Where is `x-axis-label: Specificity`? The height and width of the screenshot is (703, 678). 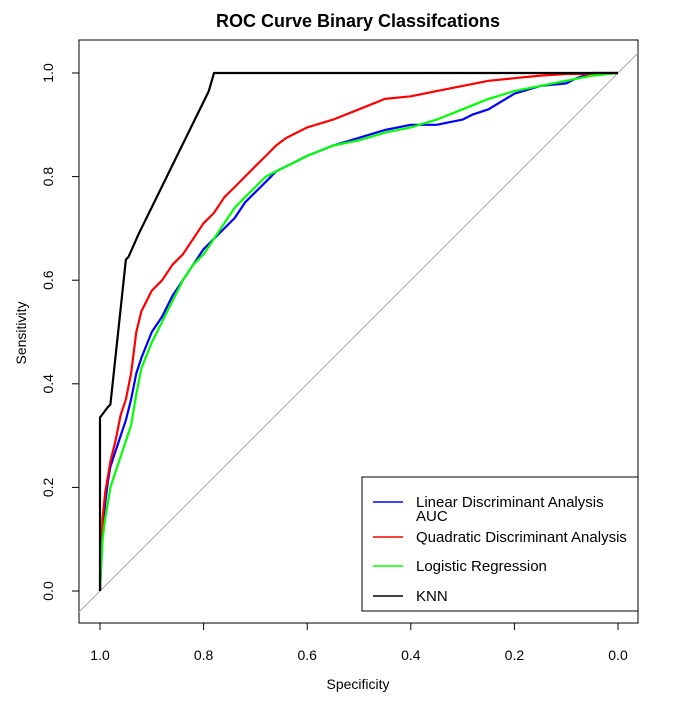
x-axis-label: Specificity is located at coordinates (357, 684).